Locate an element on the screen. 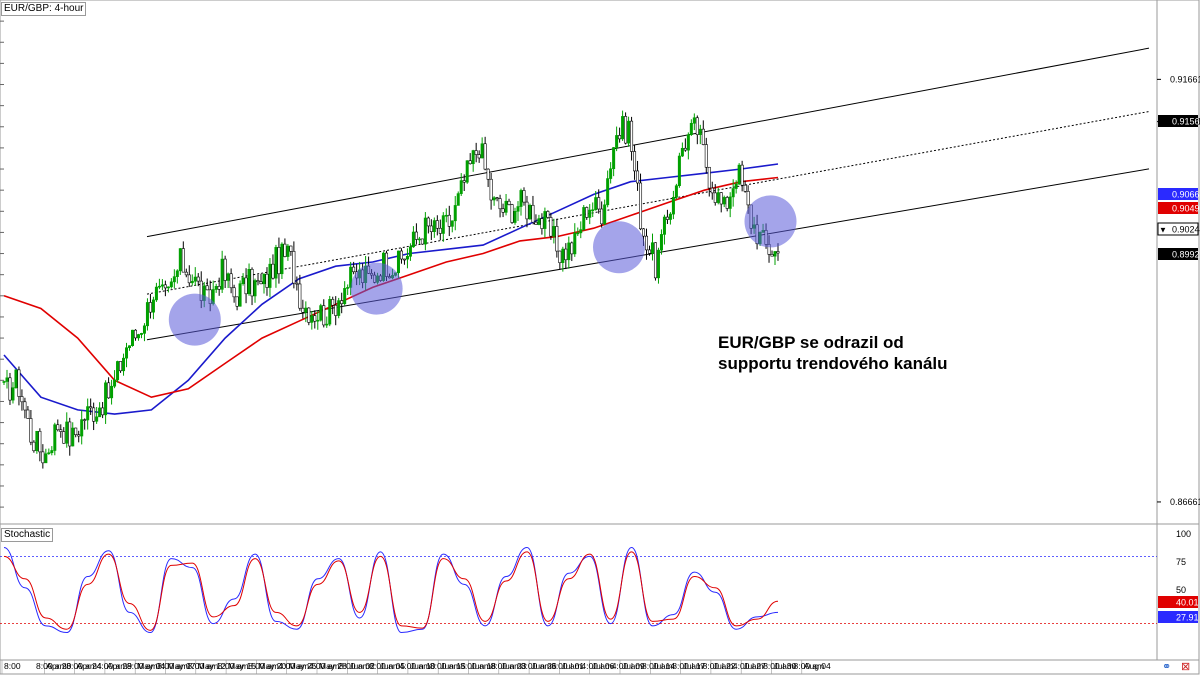 The width and height of the screenshot is (1200, 680). stoch-d-line is located at coordinates (391, 591).